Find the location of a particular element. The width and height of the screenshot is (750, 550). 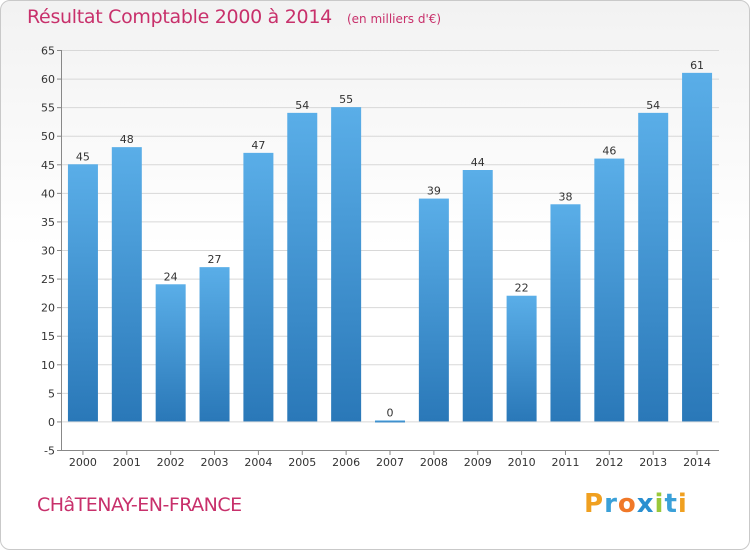

data-label-2014: 61 is located at coordinates (697, 65).